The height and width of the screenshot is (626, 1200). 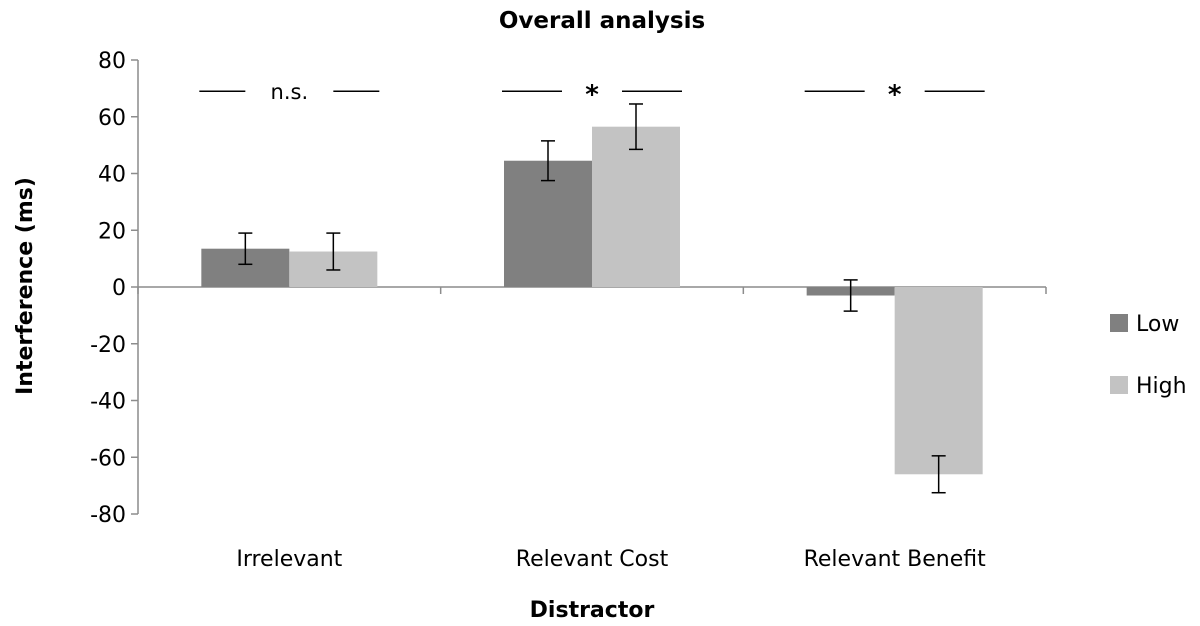 I want to click on x-axis-label: Distractor, so click(x=592, y=610).